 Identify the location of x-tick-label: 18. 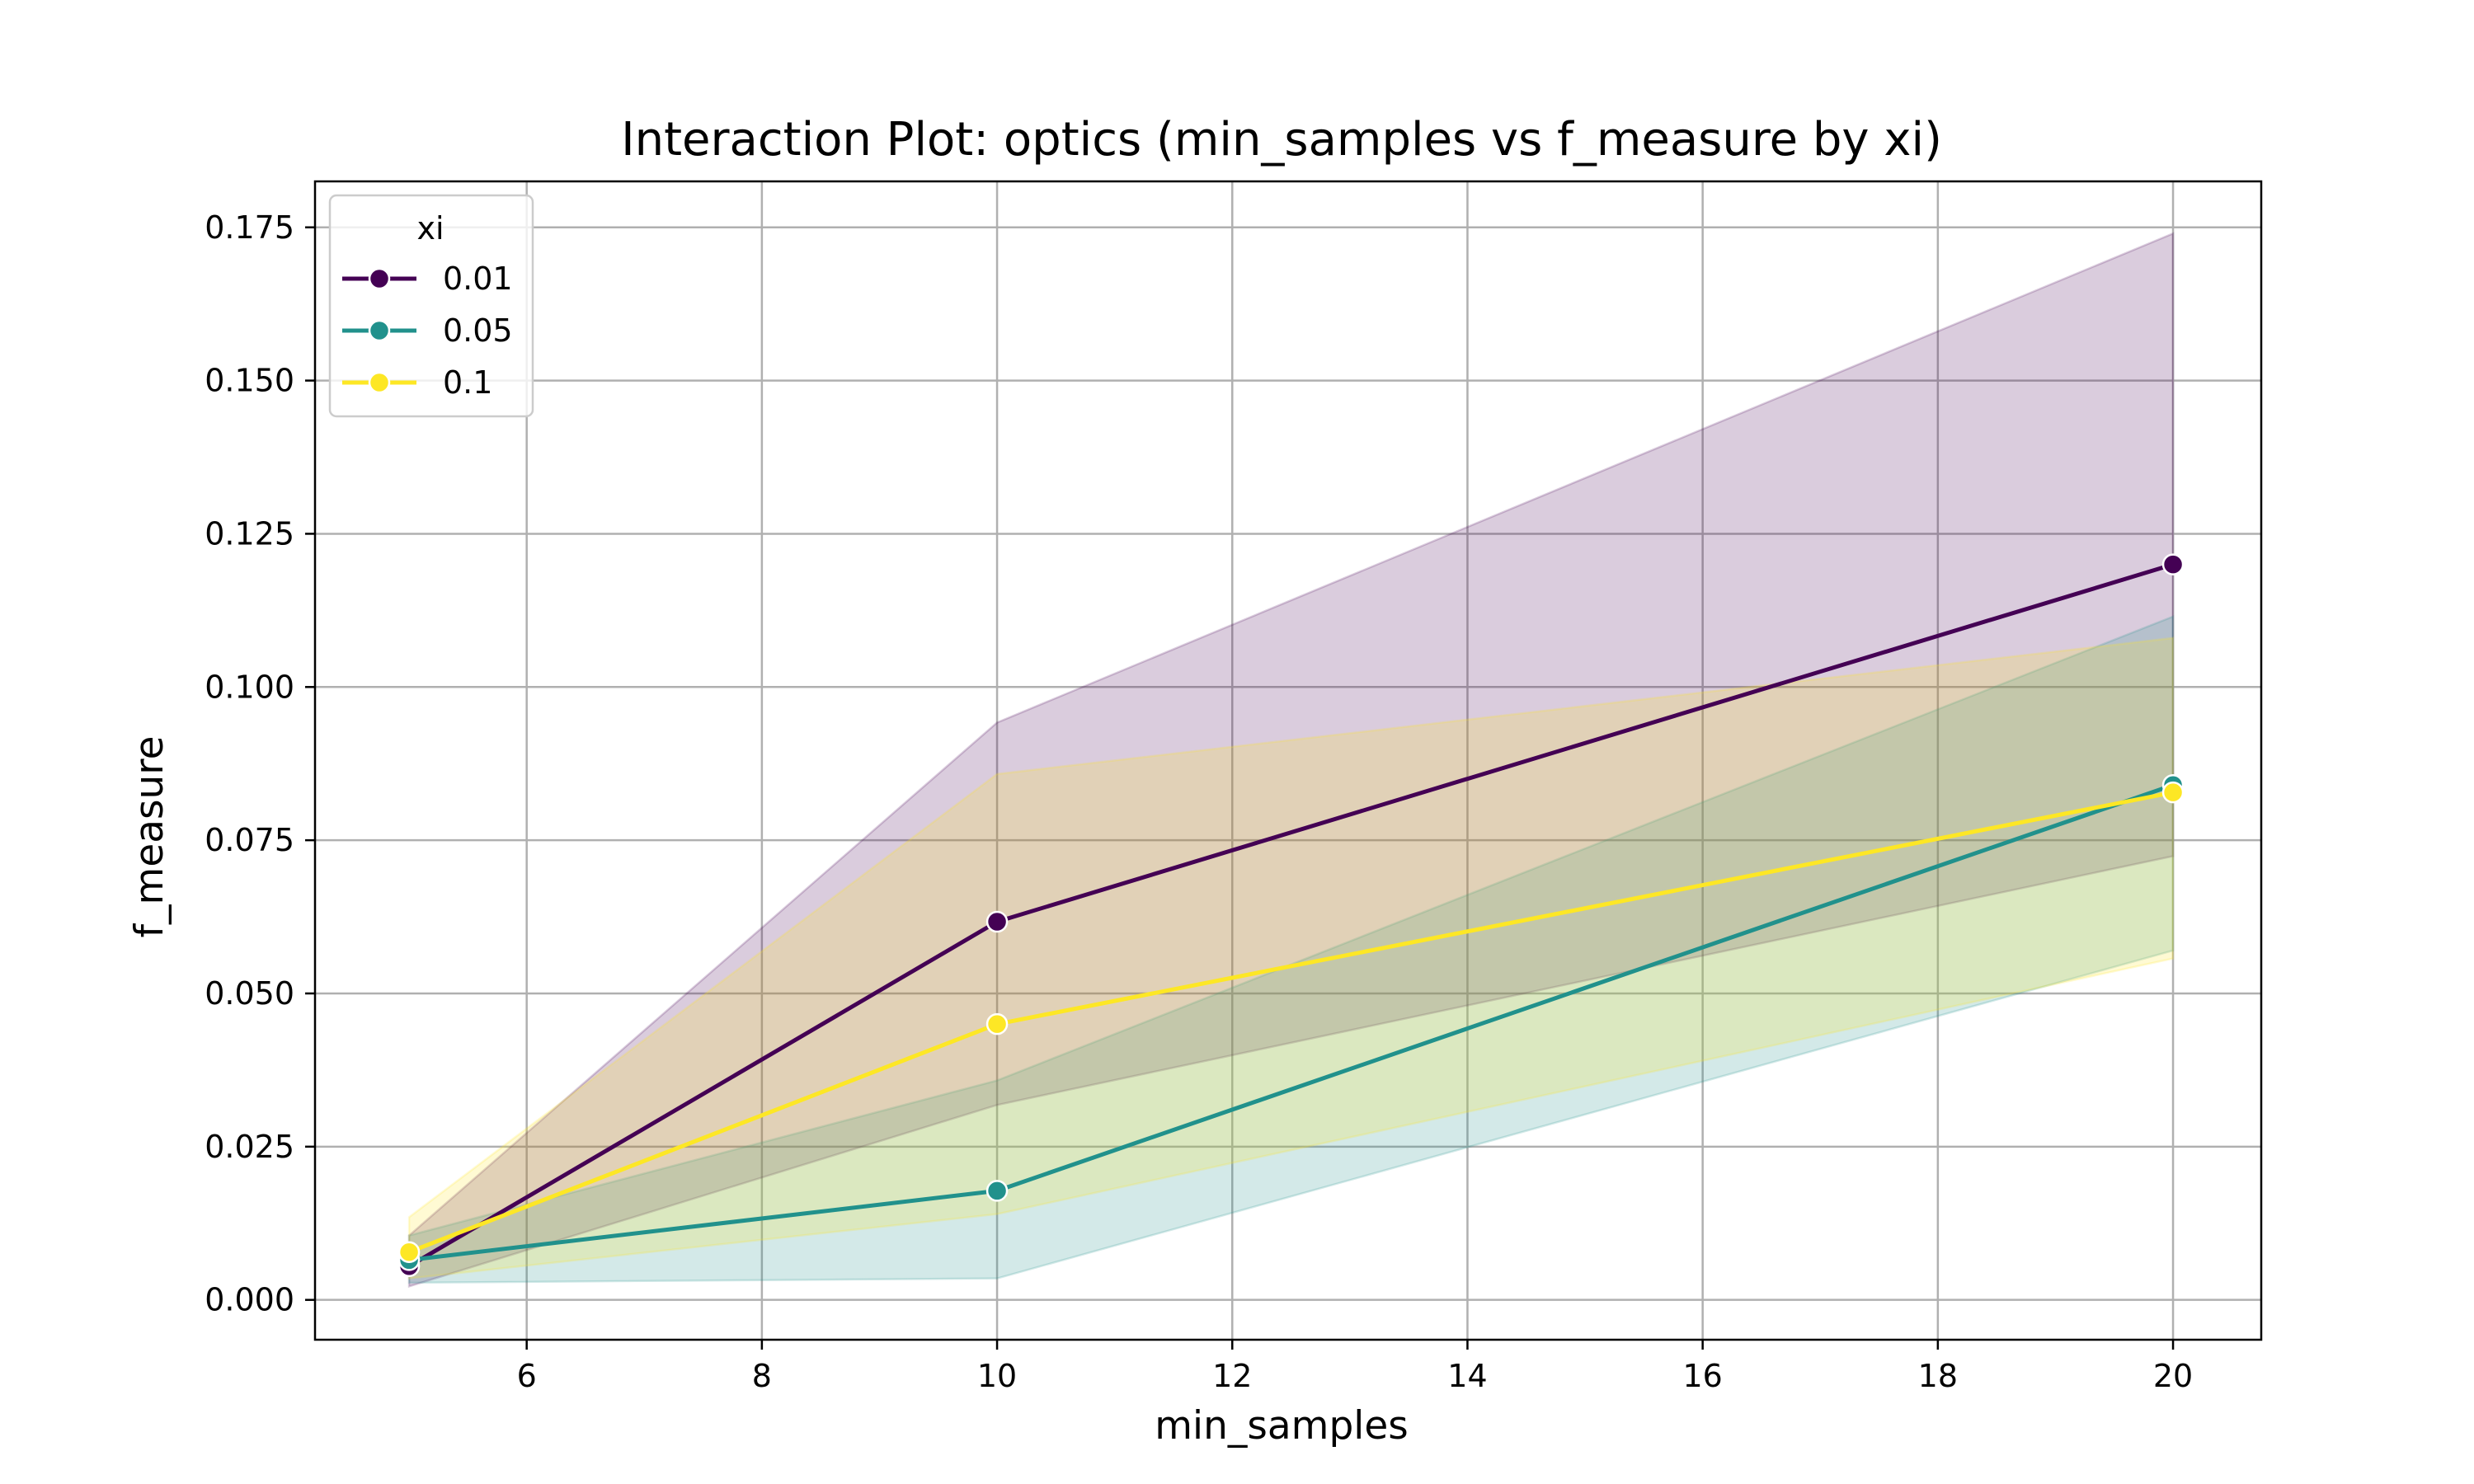
(1938, 1376).